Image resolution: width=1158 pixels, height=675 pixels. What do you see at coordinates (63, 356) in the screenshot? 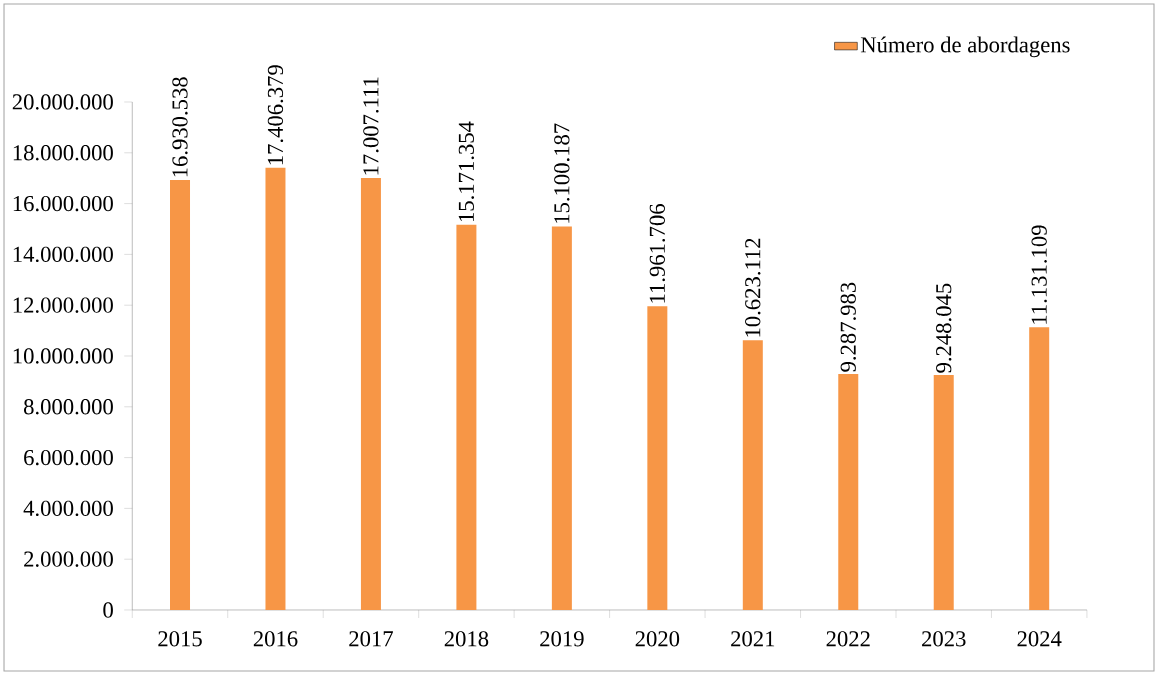
I see `y-tick-label: 10.000.000` at bounding box center [63, 356].